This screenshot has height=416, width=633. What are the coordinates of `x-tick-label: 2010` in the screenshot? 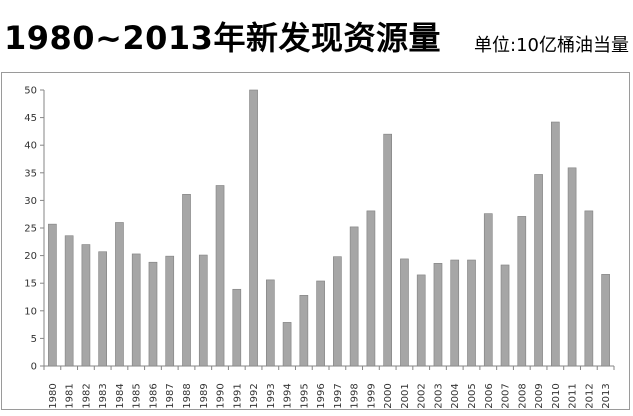 It's located at (556, 395).